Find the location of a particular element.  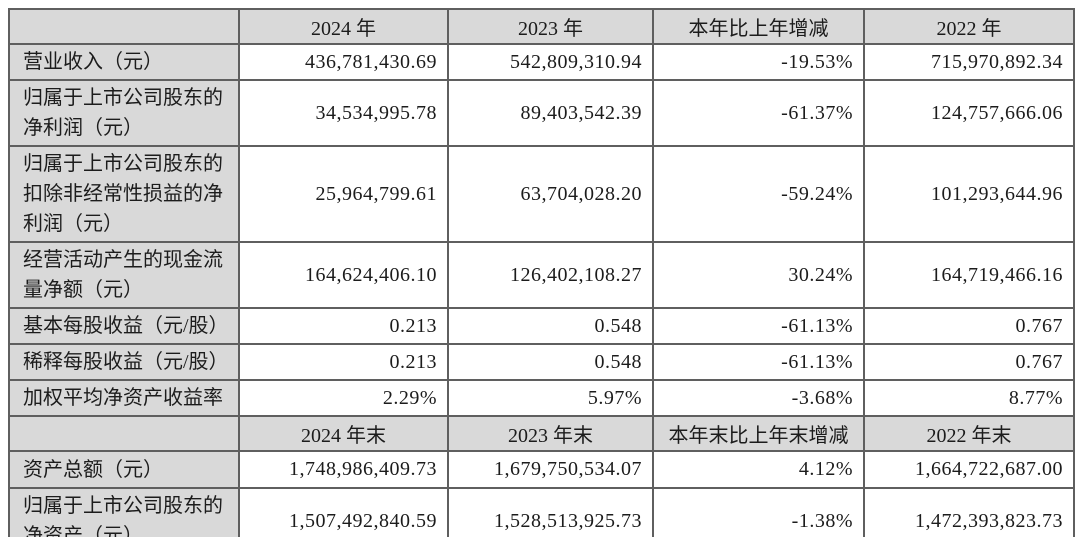

cell-value: 4.12% is located at coordinates (758, 469).